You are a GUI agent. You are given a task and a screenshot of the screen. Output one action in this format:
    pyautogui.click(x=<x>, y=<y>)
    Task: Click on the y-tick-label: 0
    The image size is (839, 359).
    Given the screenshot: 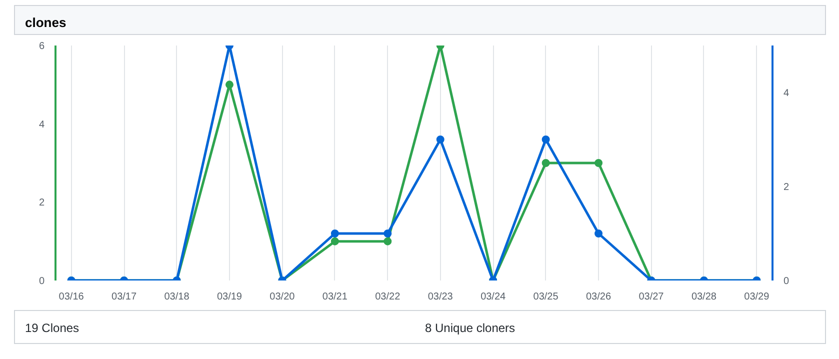 What is the action you would take?
    pyautogui.click(x=41, y=281)
    